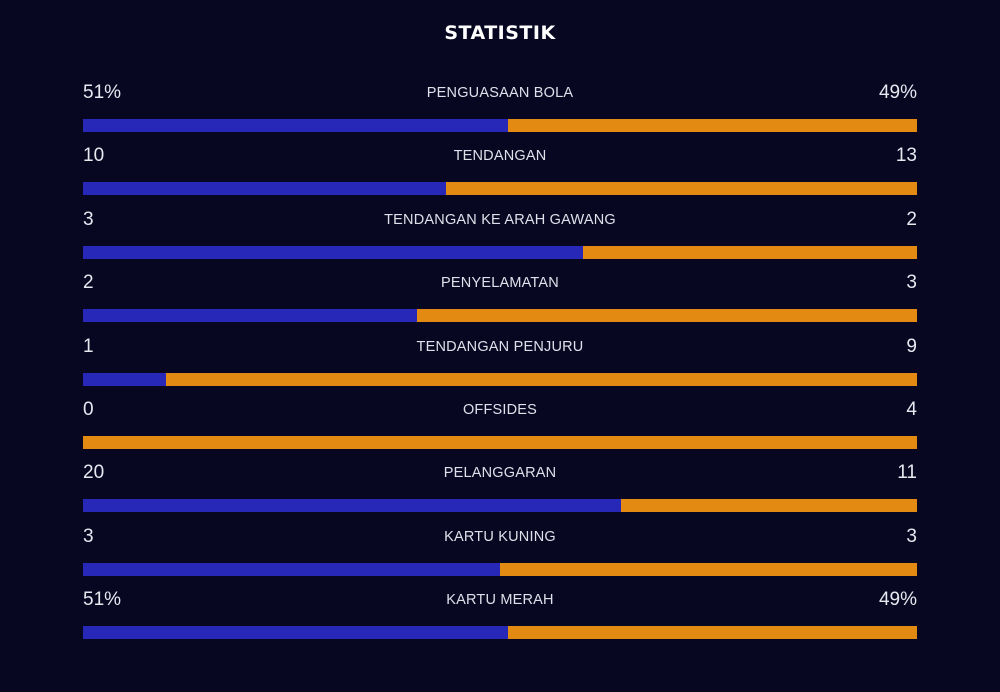  What do you see at coordinates (911, 346) in the screenshot?
I see `away-value: 9` at bounding box center [911, 346].